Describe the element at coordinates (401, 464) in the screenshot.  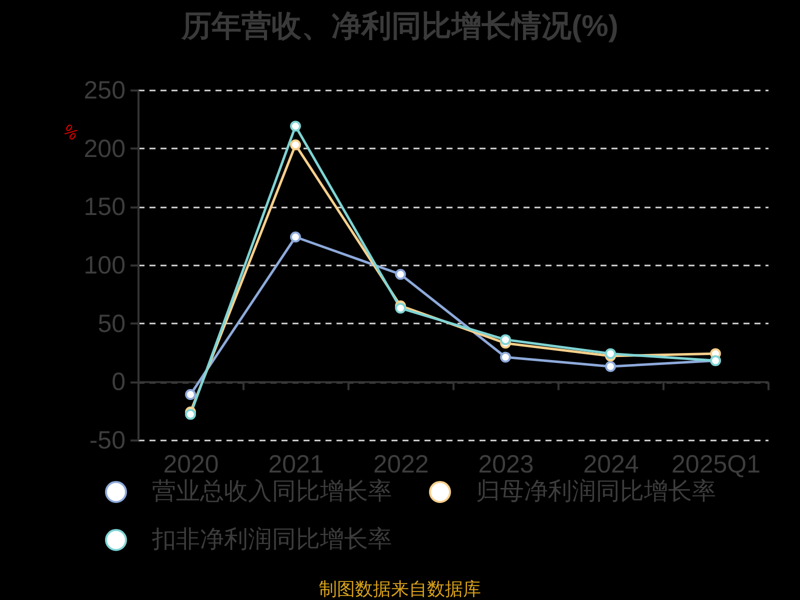
I see `x-tick-label: 2022` at that location.